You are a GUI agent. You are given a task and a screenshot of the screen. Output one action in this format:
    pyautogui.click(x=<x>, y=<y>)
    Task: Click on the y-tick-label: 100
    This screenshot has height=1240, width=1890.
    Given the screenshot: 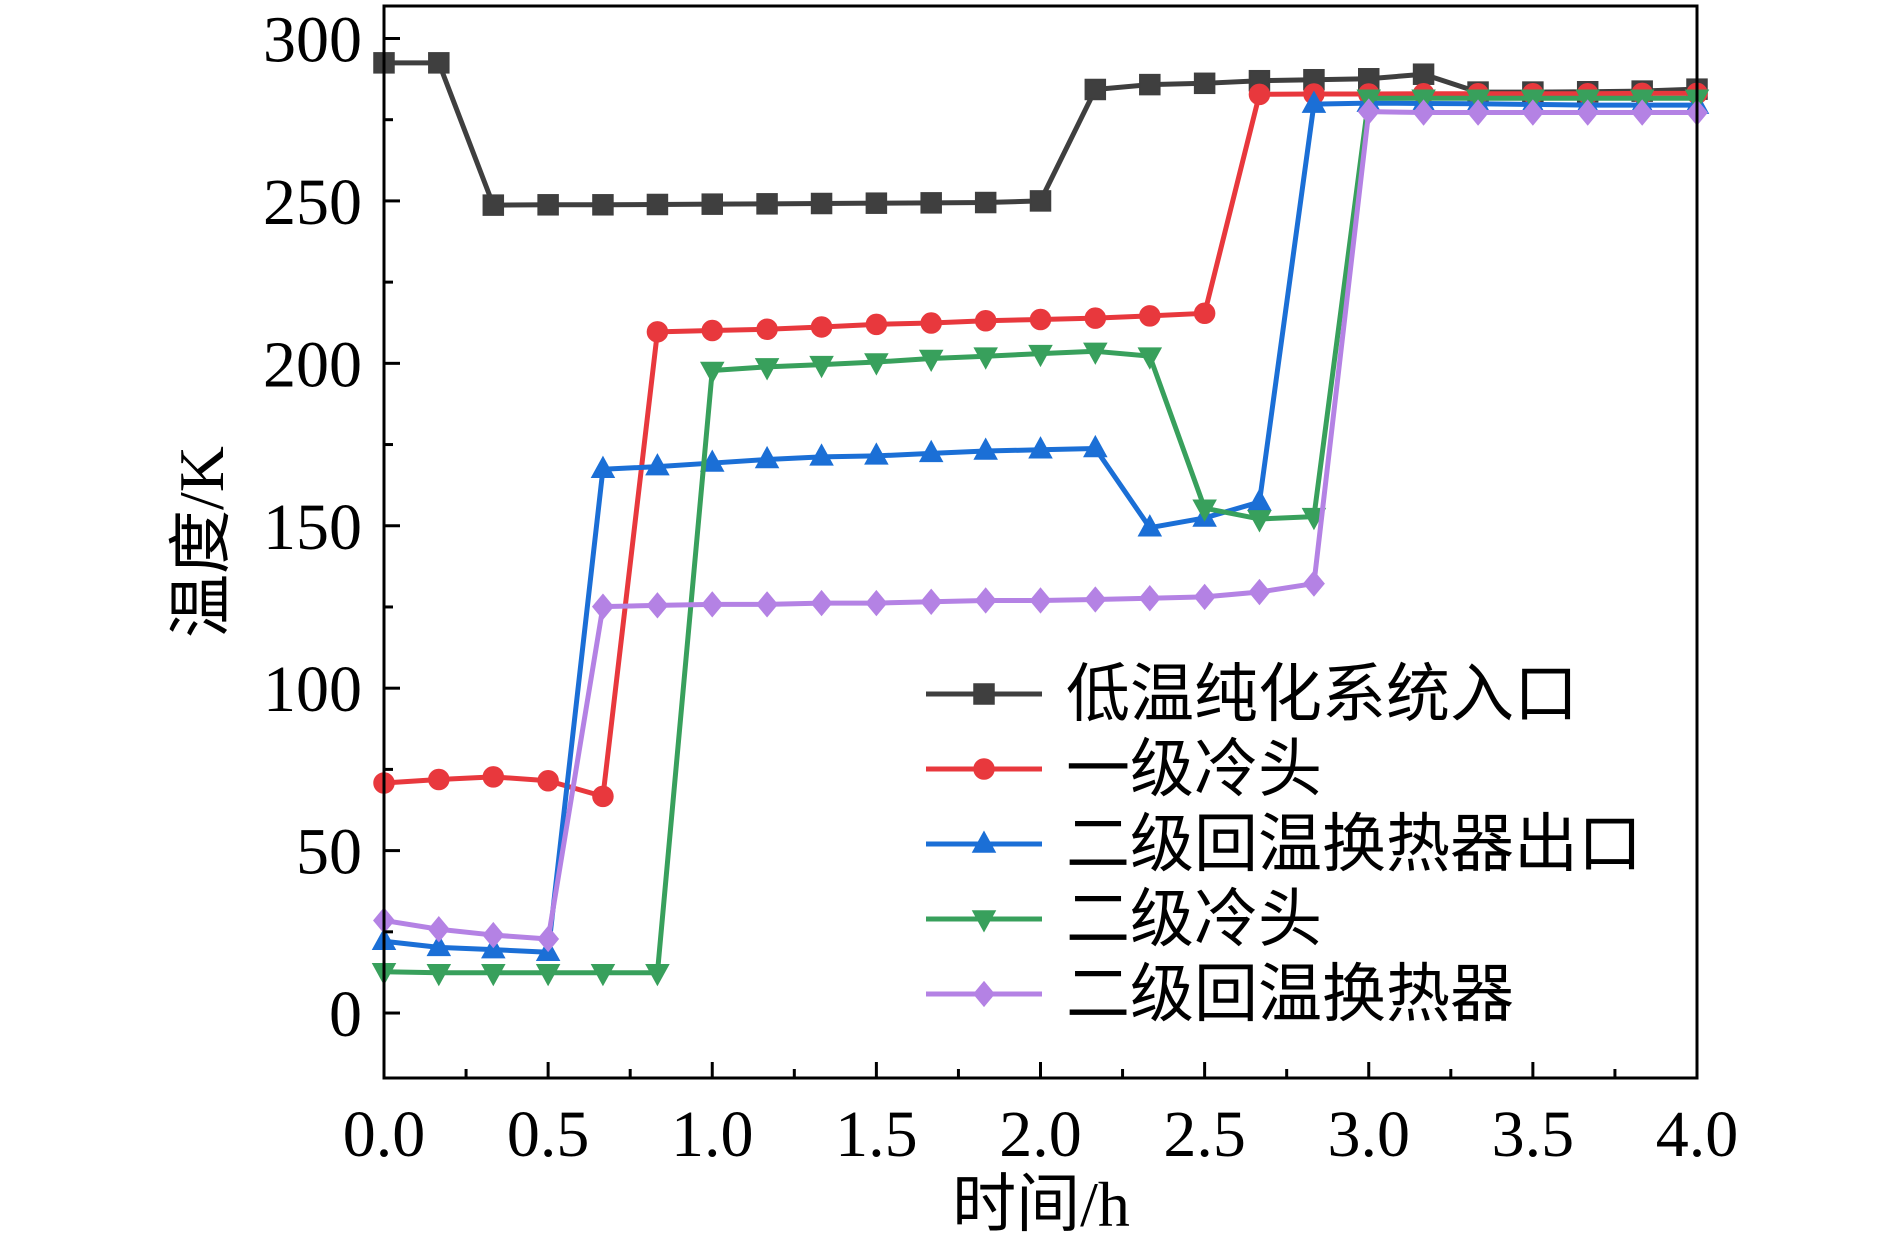 What is the action you would take?
    pyautogui.click(x=312, y=689)
    